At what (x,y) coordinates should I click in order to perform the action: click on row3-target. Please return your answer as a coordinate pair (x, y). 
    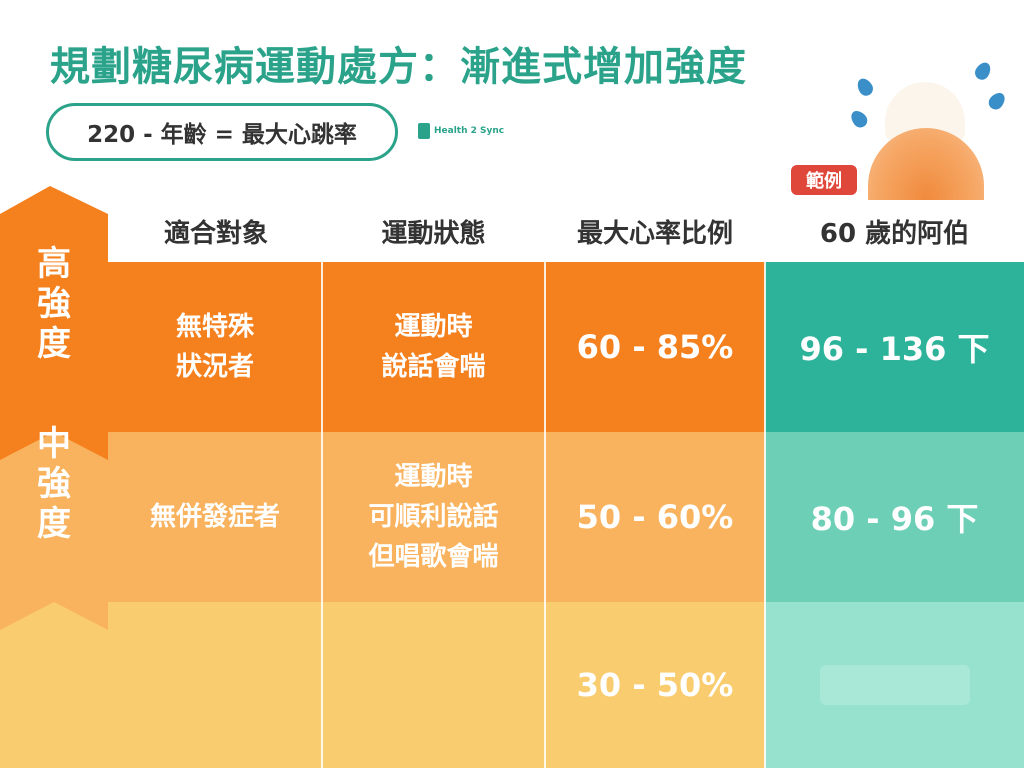
    Looking at the image, I should click on (215, 685).